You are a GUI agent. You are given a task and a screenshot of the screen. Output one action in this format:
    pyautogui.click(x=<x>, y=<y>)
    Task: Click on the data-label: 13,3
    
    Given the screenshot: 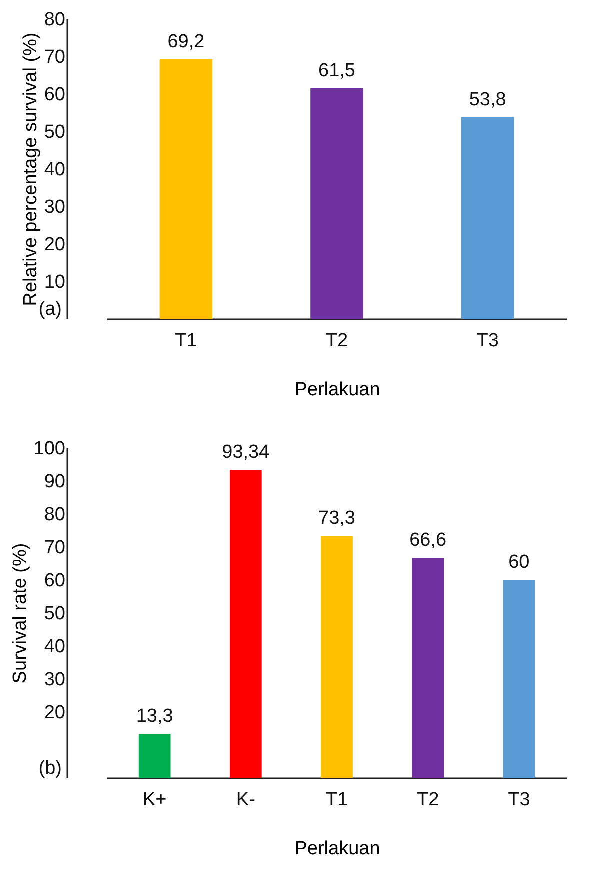 What is the action you would take?
    pyautogui.click(x=155, y=717)
    